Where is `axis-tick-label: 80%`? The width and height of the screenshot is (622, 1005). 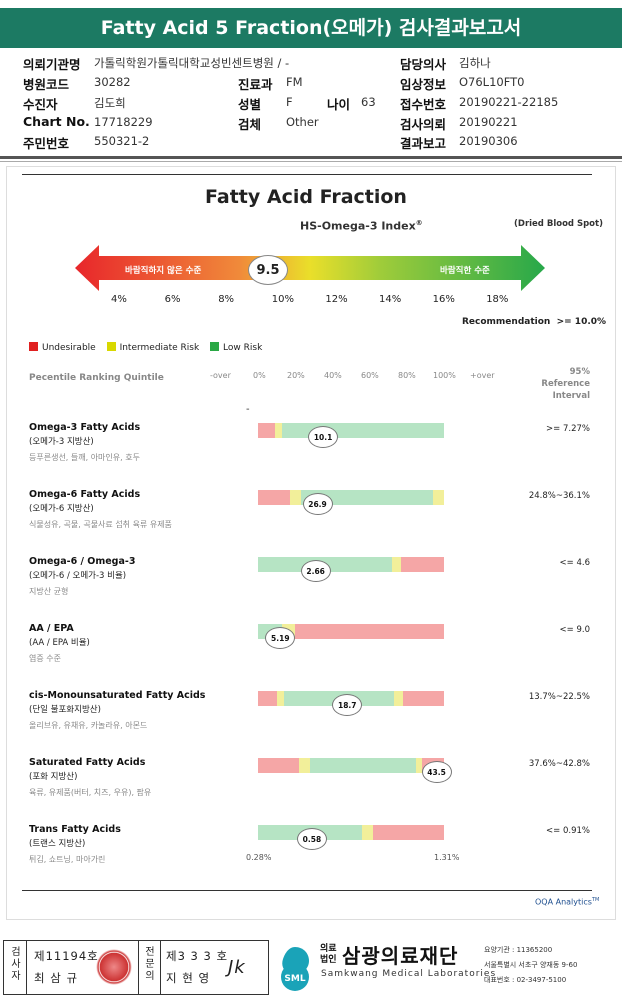 axis-tick-label: 80% is located at coordinates (407, 375).